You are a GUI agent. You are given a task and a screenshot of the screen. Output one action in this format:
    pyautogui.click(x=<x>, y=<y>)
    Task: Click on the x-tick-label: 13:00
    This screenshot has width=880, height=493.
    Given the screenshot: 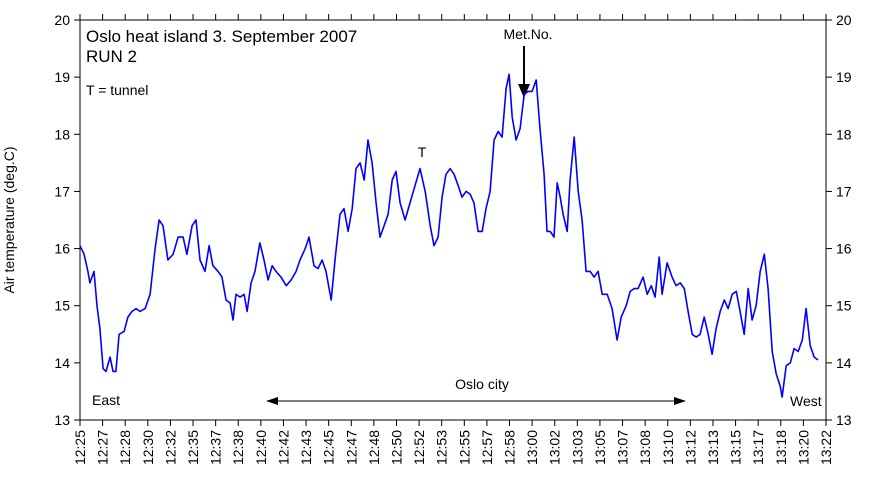 What is the action you would take?
    pyautogui.click(x=532, y=447)
    